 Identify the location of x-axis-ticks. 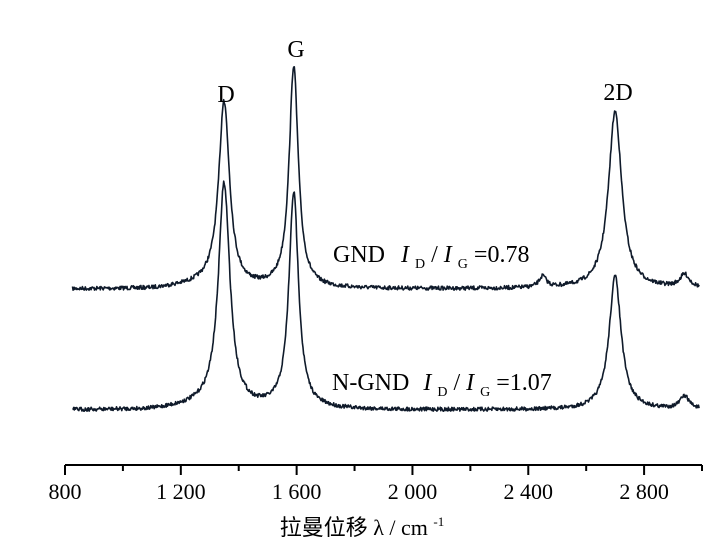
(383, 470).